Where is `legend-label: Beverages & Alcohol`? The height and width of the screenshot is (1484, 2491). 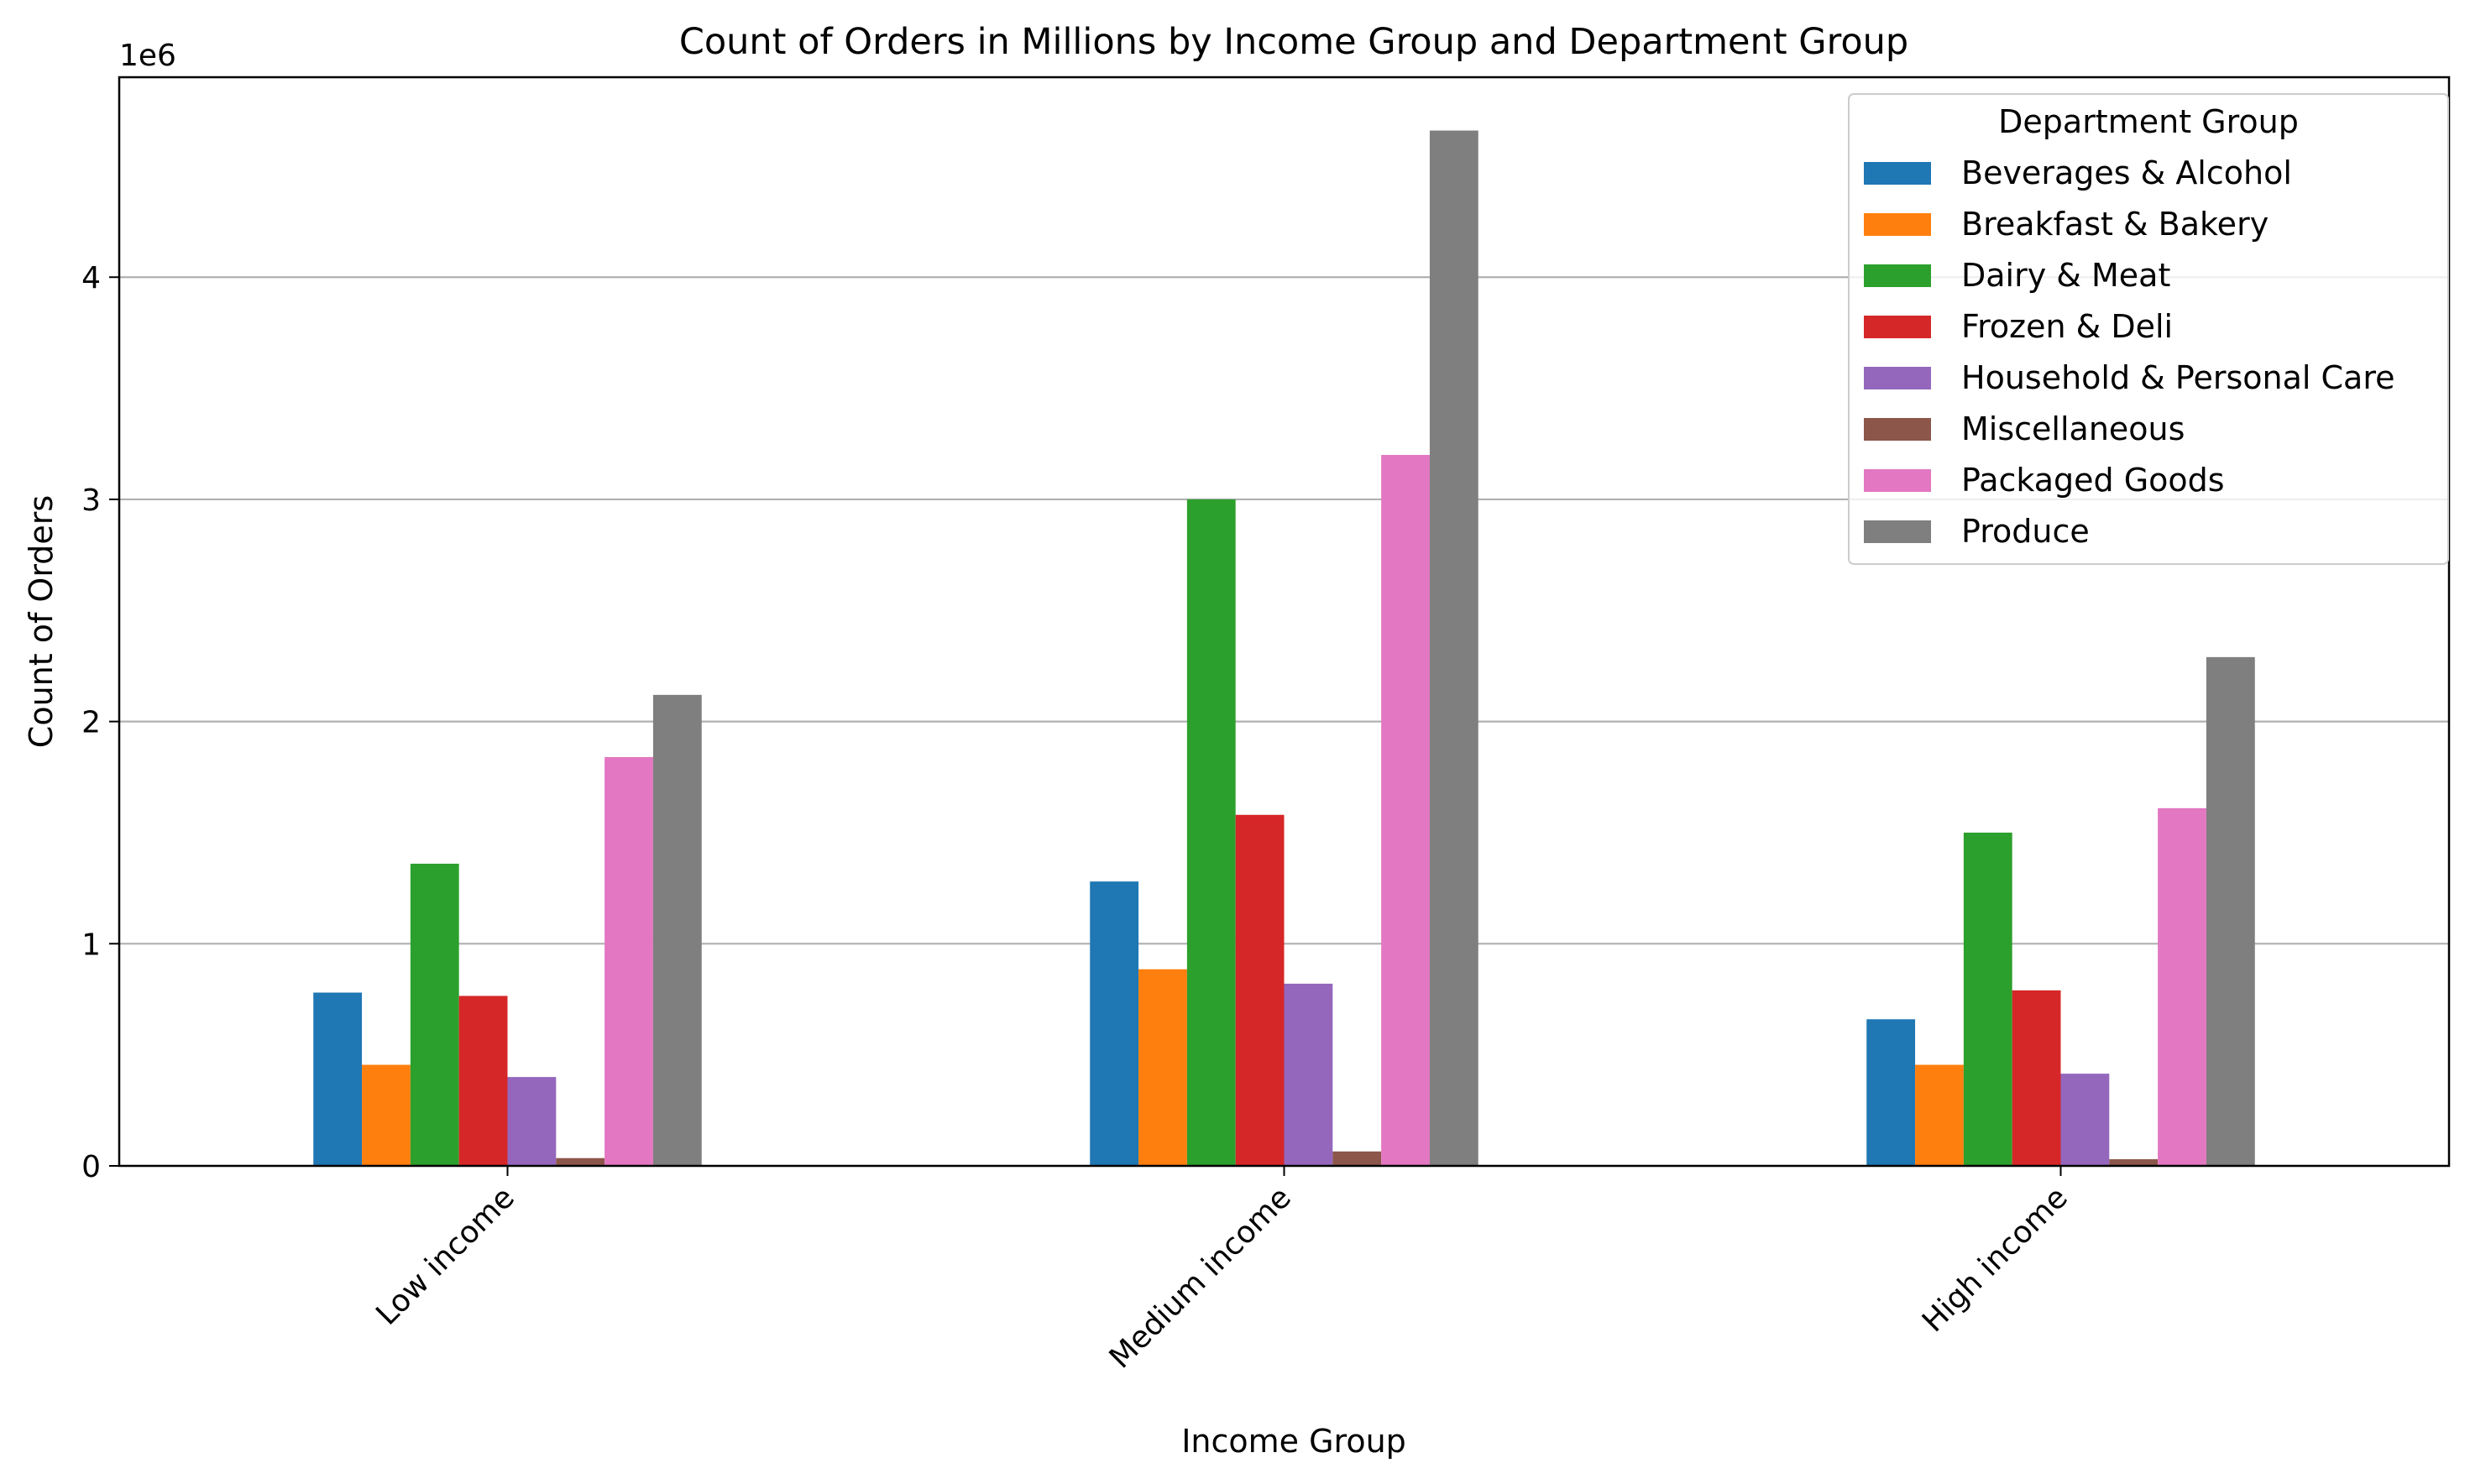 legend-label: Beverages & Alcohol is located at coordinates (2127, 172).